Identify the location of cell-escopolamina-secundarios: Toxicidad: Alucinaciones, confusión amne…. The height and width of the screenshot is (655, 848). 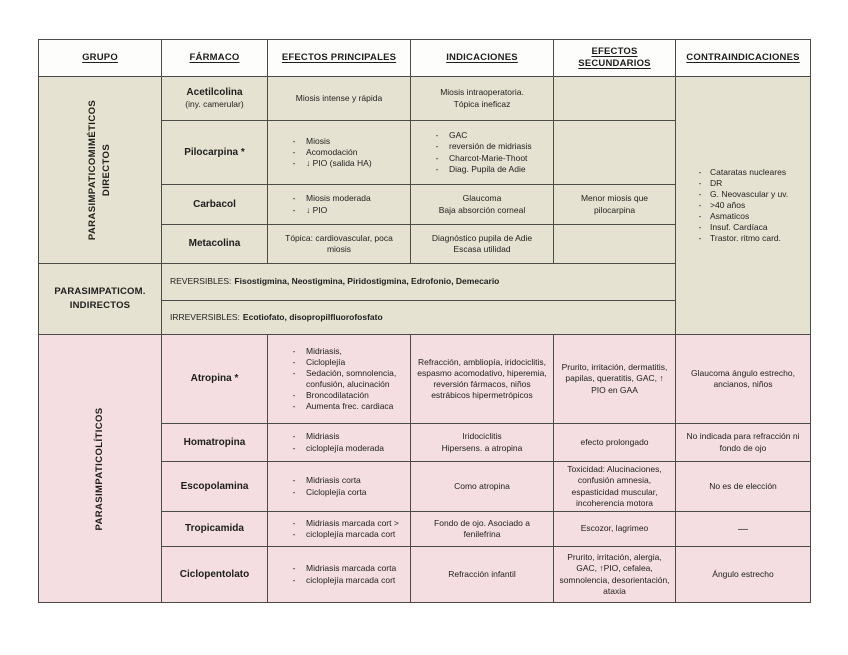
(614, 486).